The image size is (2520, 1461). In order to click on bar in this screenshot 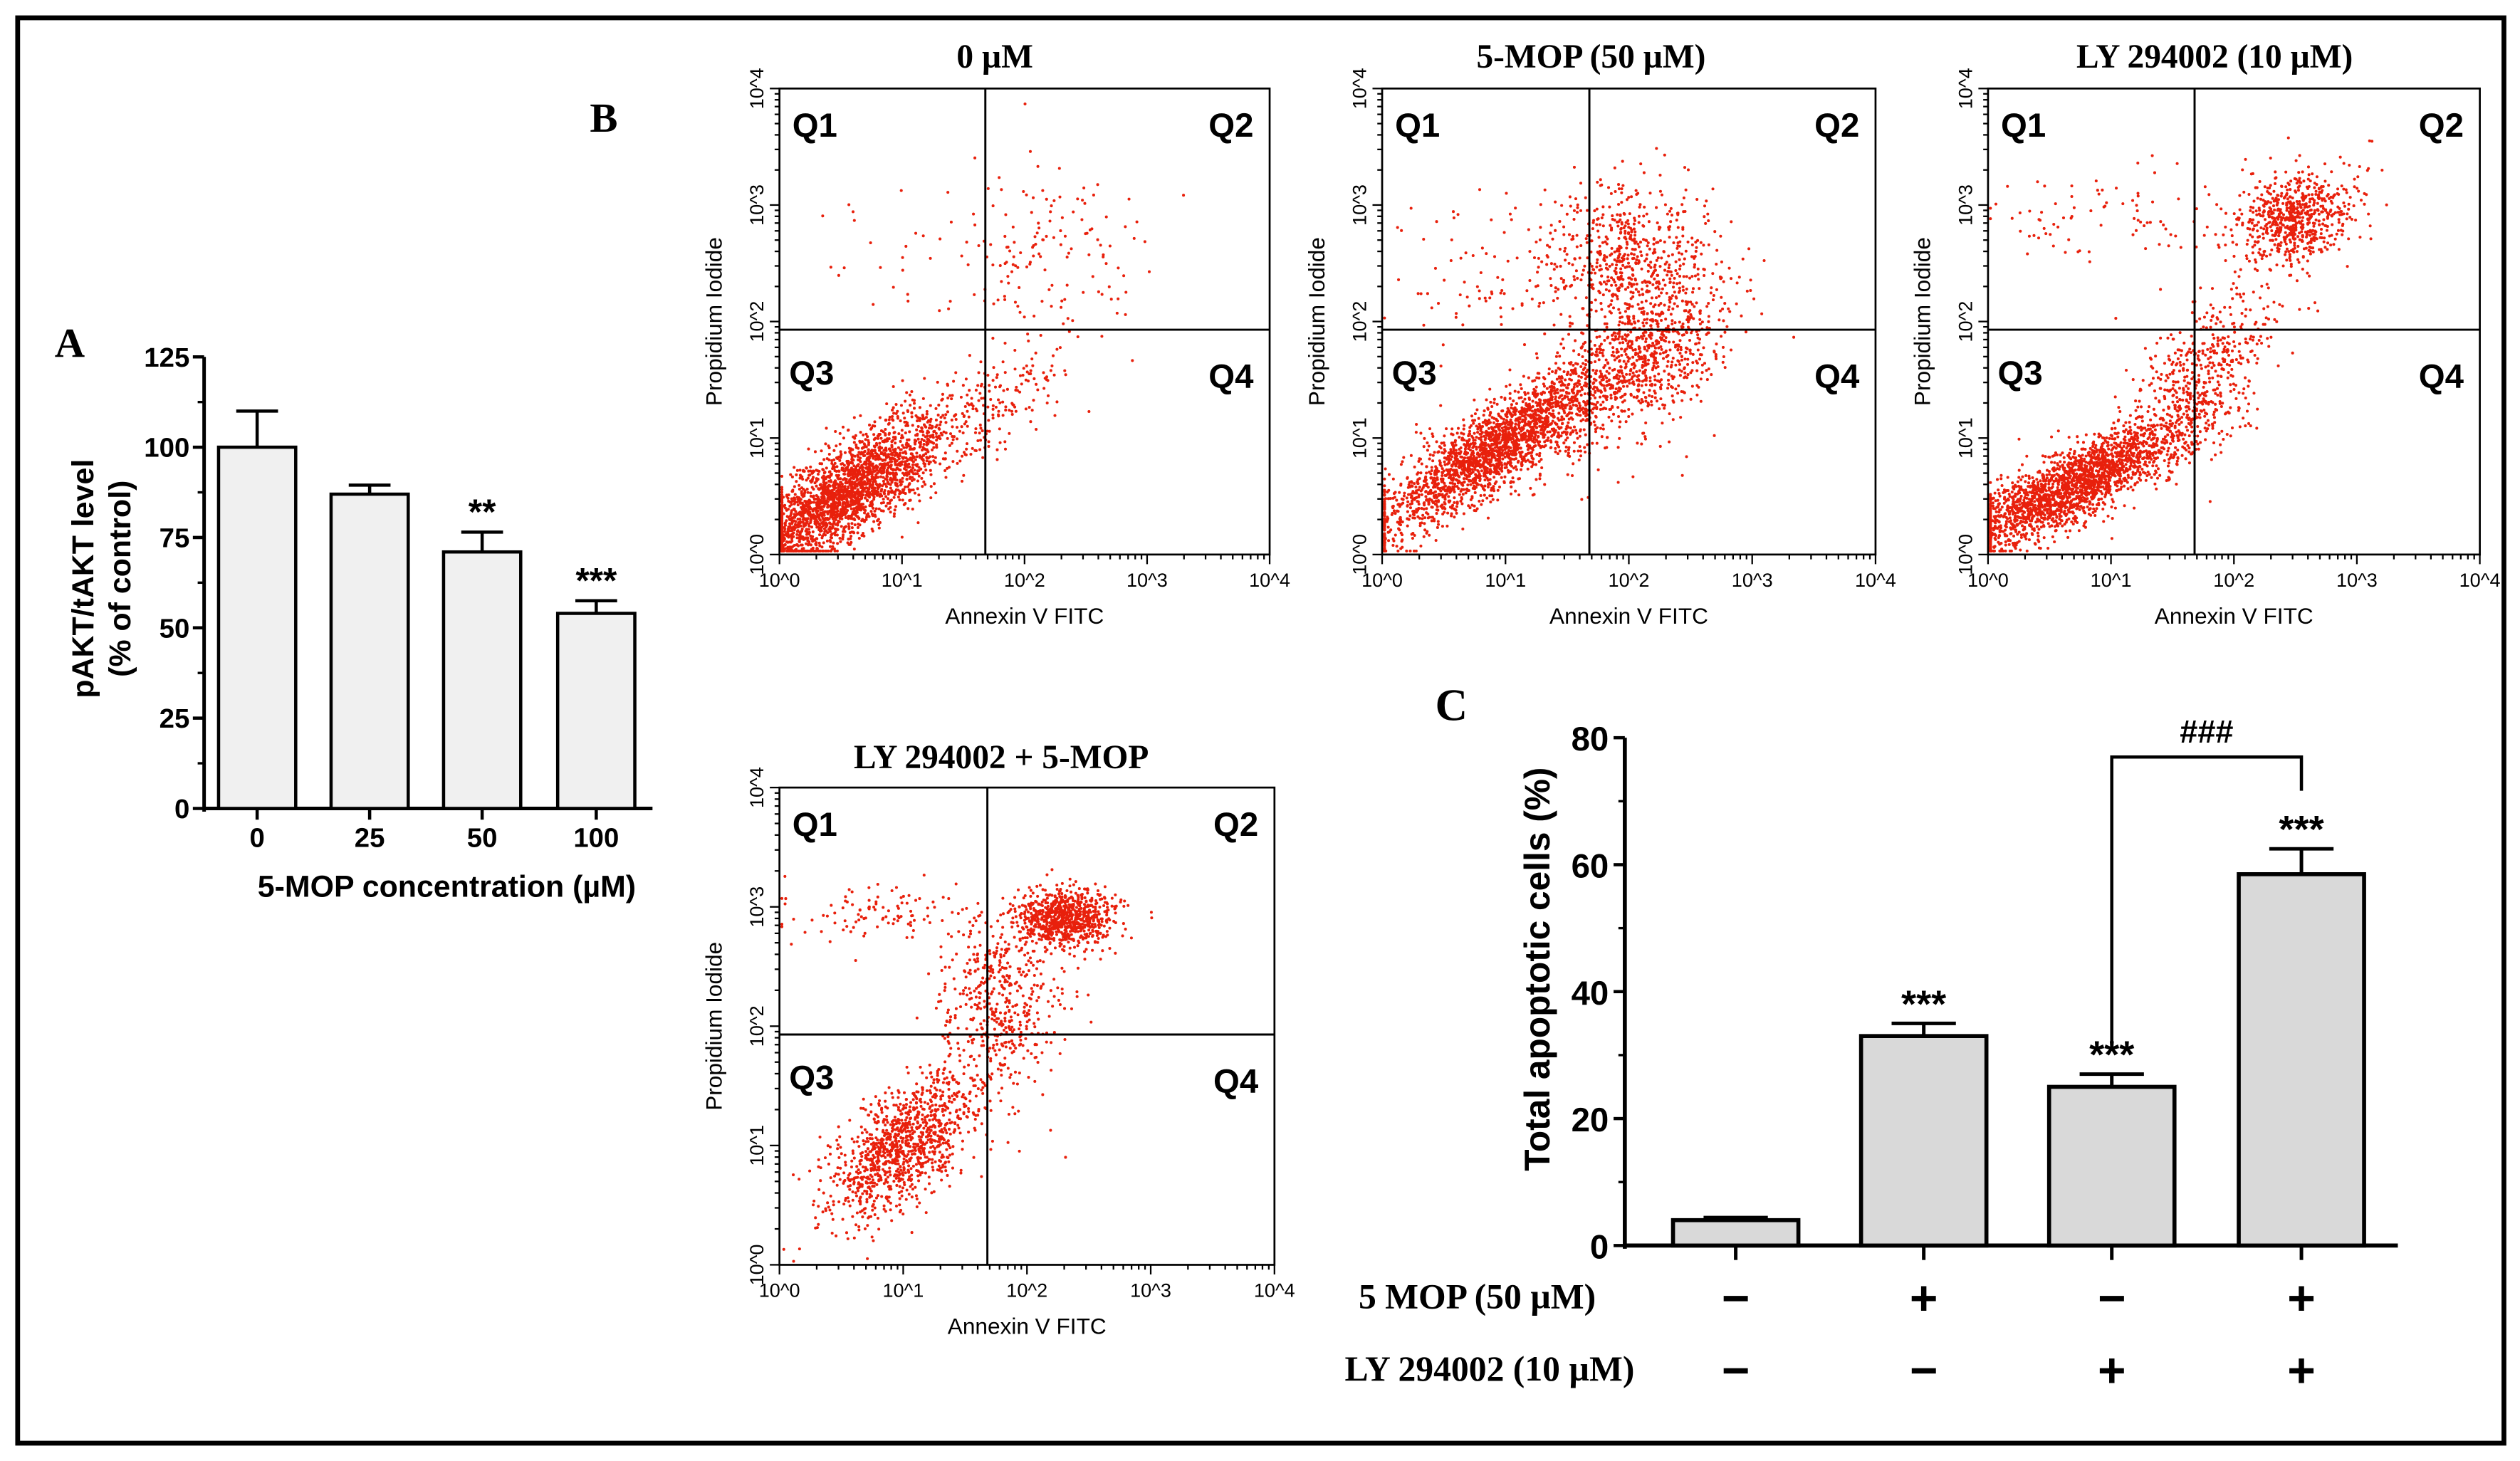, I will do `click(369, 651)`.